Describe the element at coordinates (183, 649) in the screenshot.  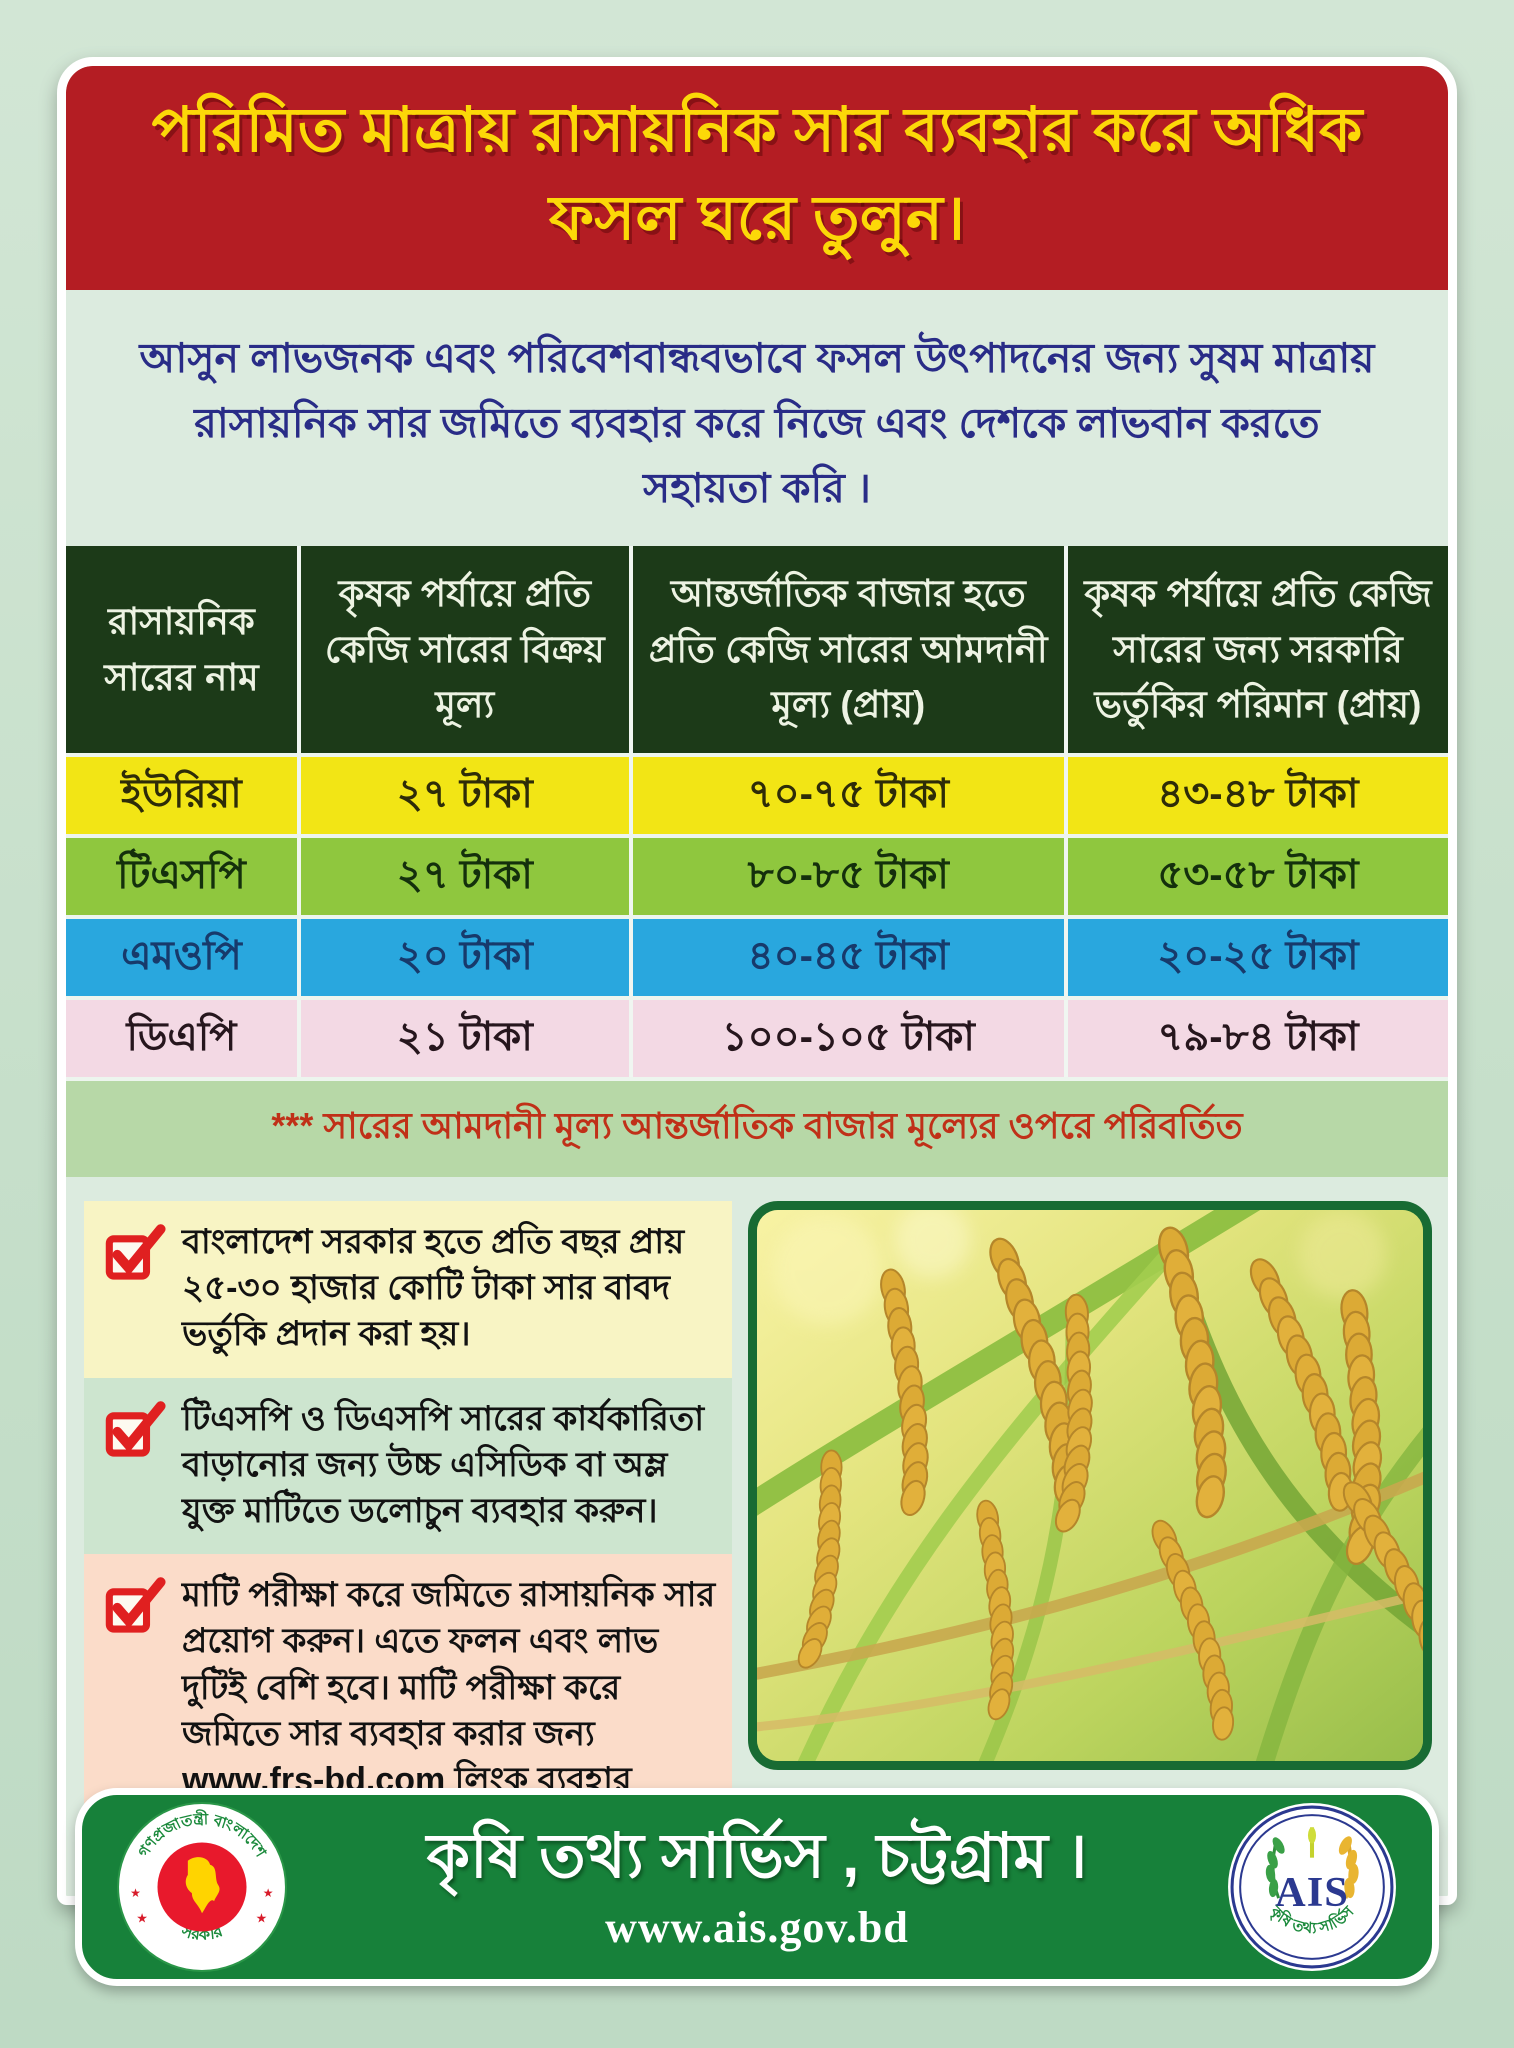
I see `column-header-fertilizer: রাসায়নিক সারের নাম` at that location.